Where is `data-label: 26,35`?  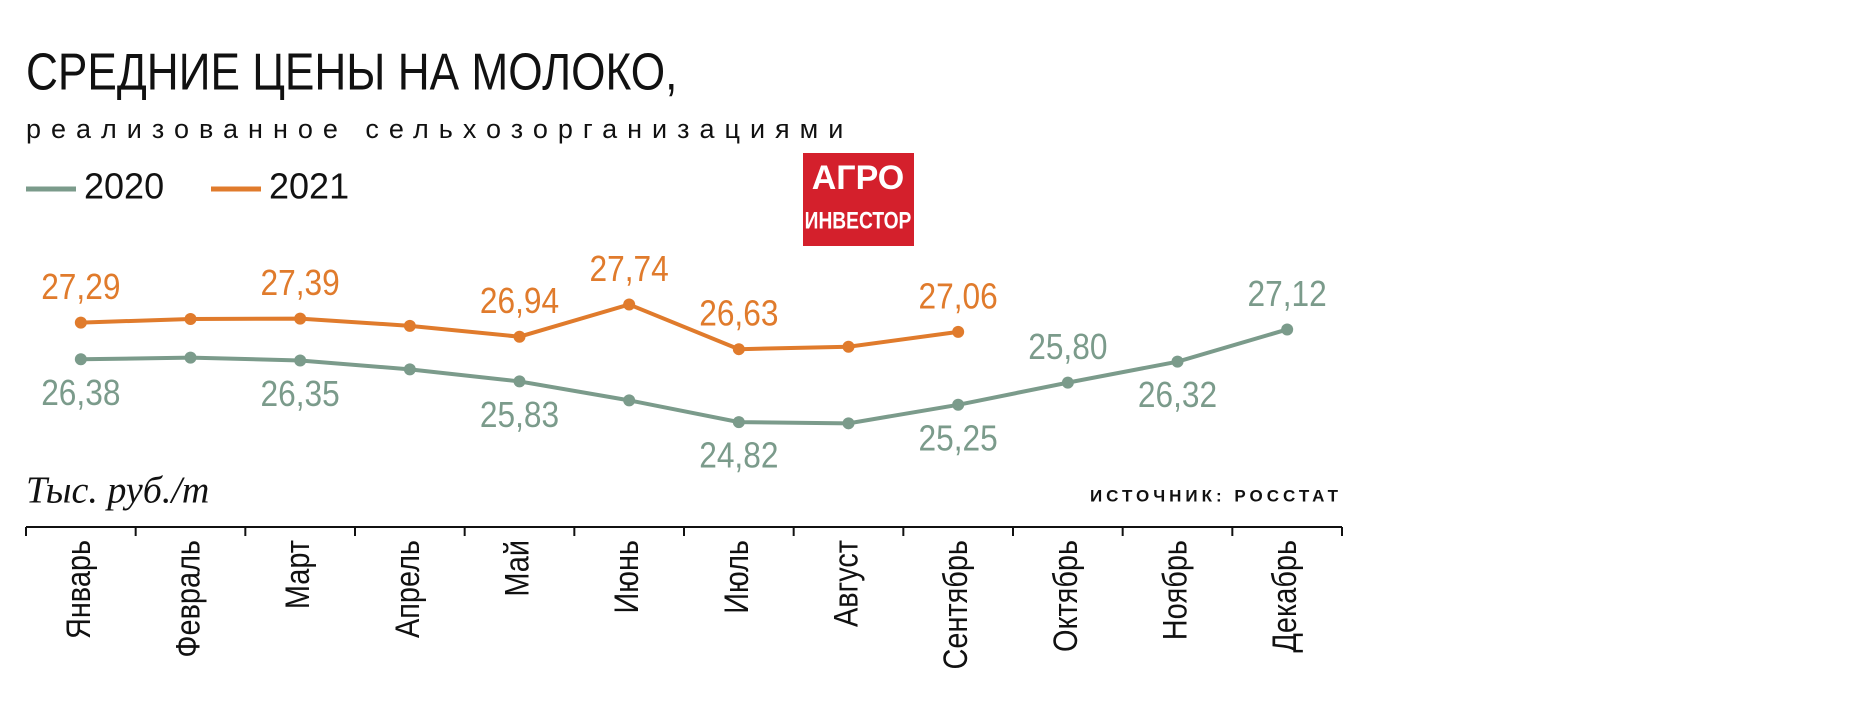
data-label: 26,35 is located at coordinates (300, 394).